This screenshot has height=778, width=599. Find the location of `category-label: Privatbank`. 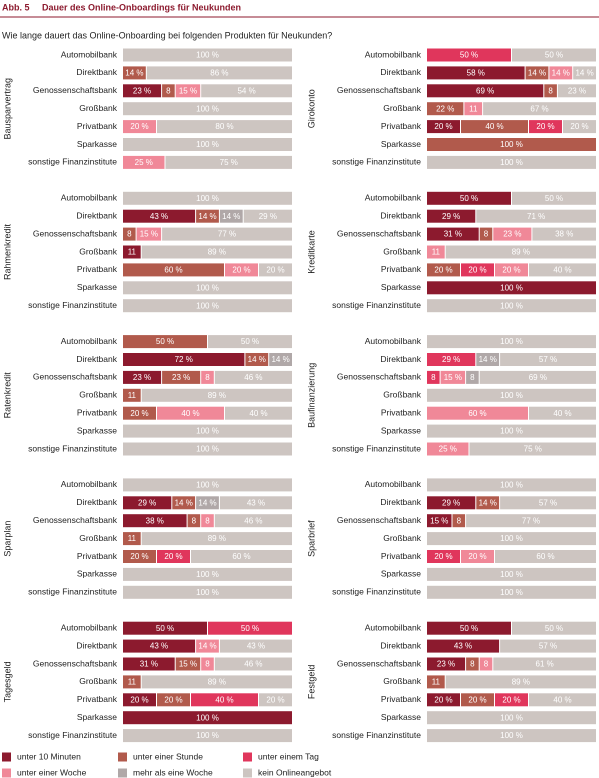

category-label: Privatbank is located at coordinates (401, 556).